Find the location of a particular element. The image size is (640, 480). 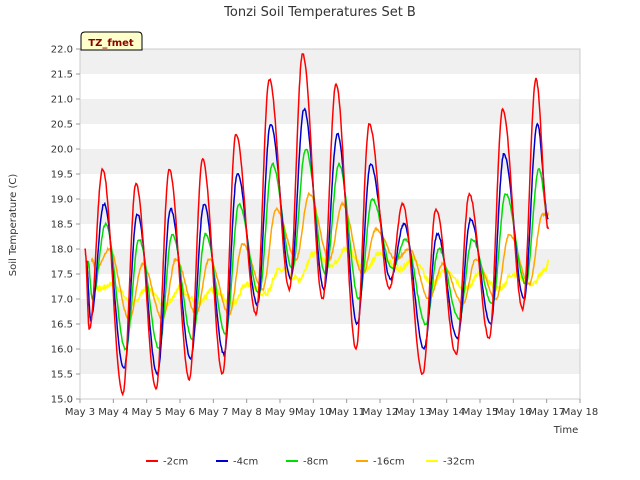

x-tick-label: May 3 is located at coordinates (80, 412).